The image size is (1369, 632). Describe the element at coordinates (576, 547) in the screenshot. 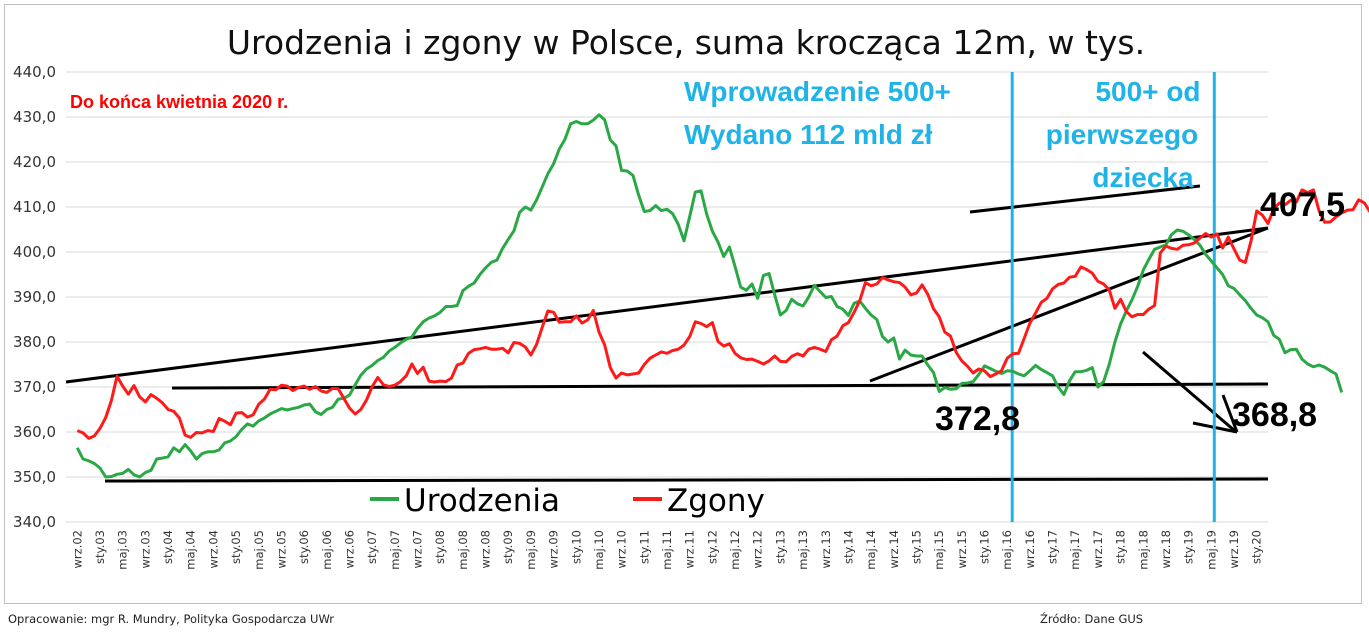

I see `x-tick-label: sty.10` at that location.